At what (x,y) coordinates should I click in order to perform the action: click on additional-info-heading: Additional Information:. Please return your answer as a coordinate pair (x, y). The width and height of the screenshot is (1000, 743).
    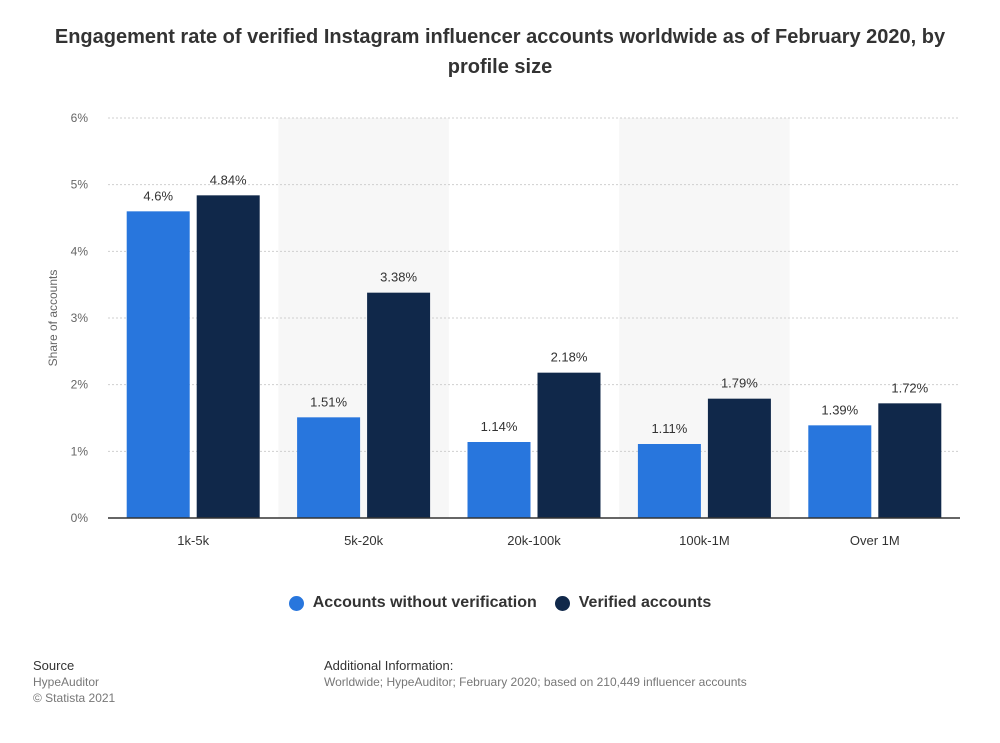
    Looking at the image, I should click on (389, 665).